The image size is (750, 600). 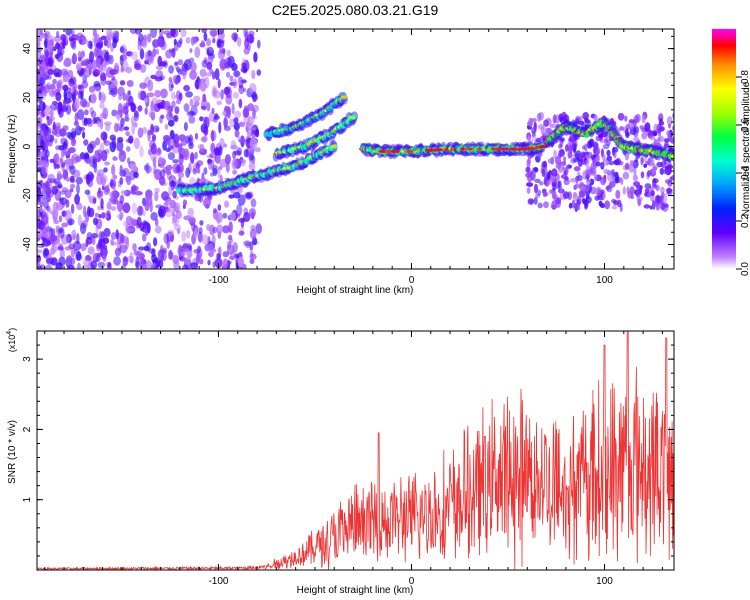 What do you see at coordinates (27, 146) in the screenshot?
I see `y-tick-label: 0` at bounding box center [27, 146].